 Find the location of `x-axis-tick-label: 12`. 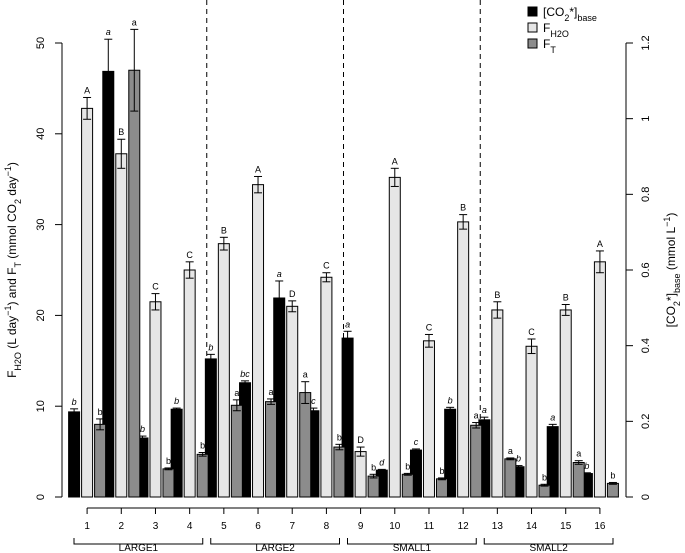

x-axis-tick-label: 12 is located at coordinates (464, 526).